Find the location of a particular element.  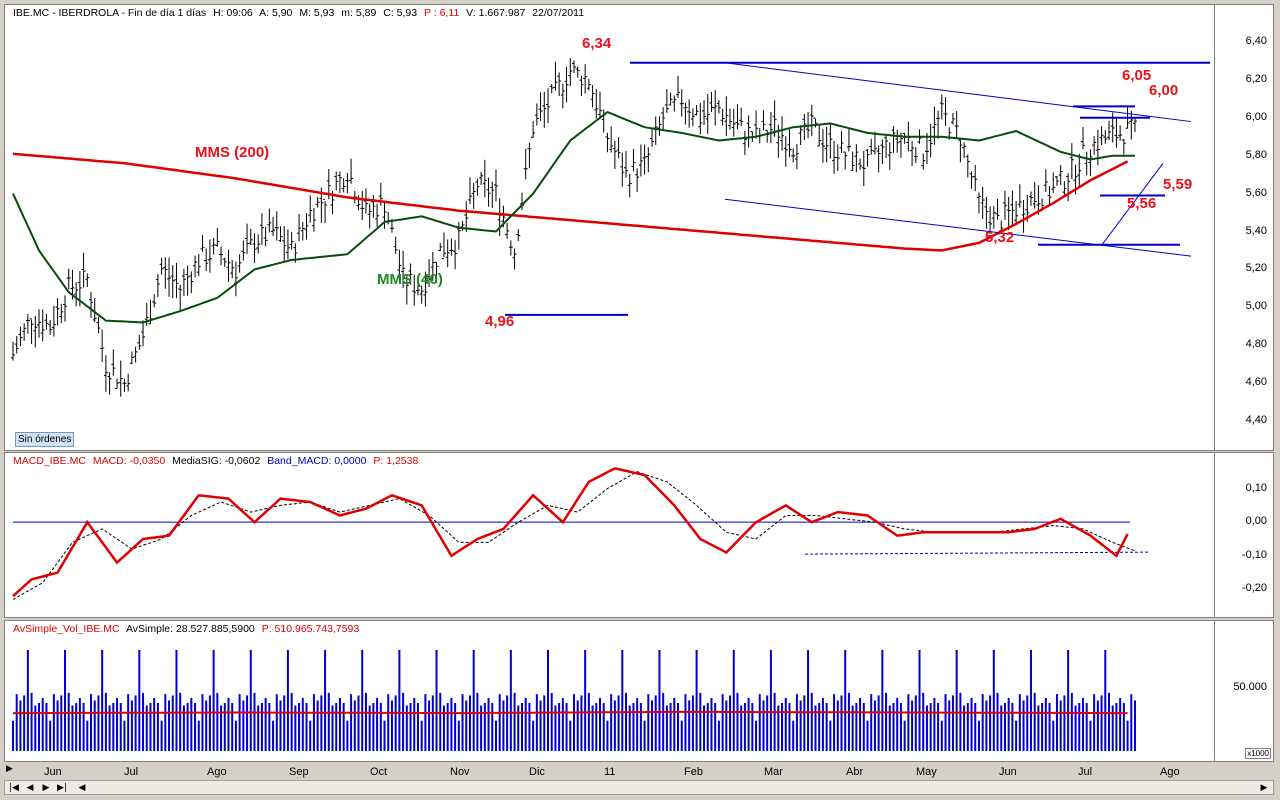

sin-ordenes-button: Sin órdenes is located at coordinates (45, 439).